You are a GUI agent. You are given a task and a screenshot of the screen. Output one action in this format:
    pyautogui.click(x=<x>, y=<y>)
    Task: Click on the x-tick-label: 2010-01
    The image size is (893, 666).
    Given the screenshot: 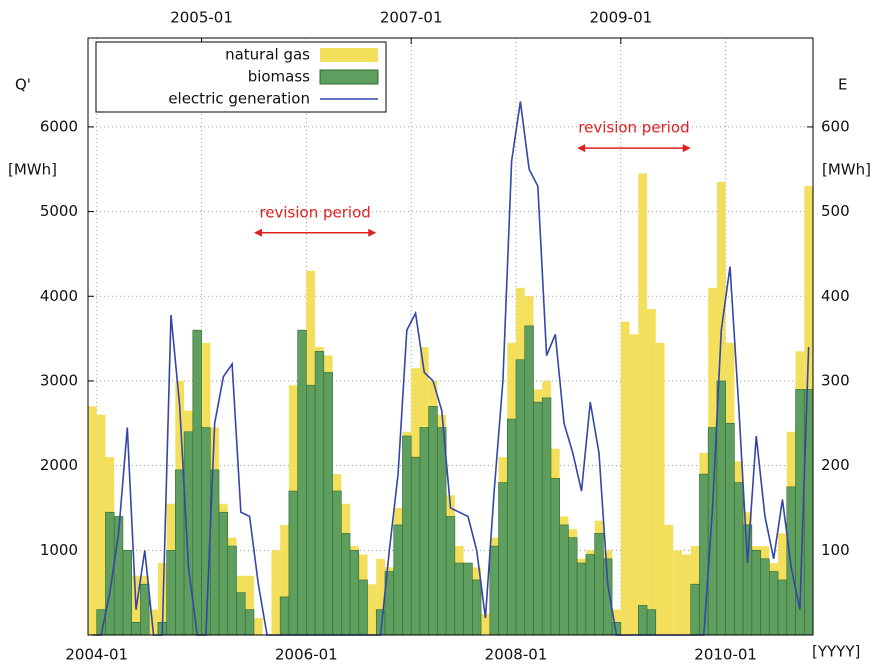 What is the action you would take?
    pyautogui.click(x=725, y=655)
    